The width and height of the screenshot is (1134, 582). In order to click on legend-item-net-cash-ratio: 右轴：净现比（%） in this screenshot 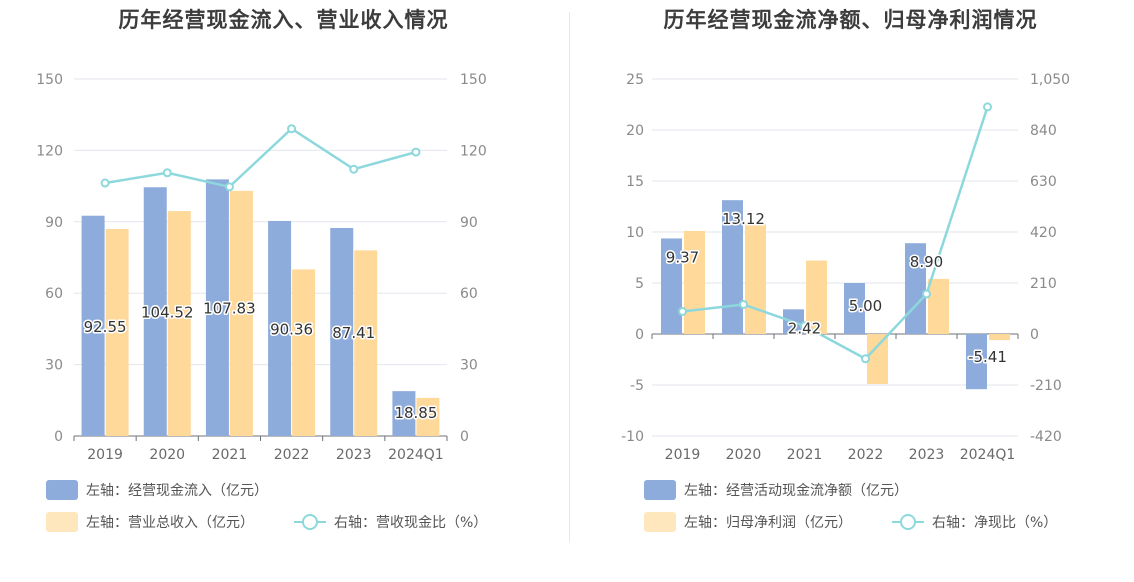, I will do `click(974, 522)`.